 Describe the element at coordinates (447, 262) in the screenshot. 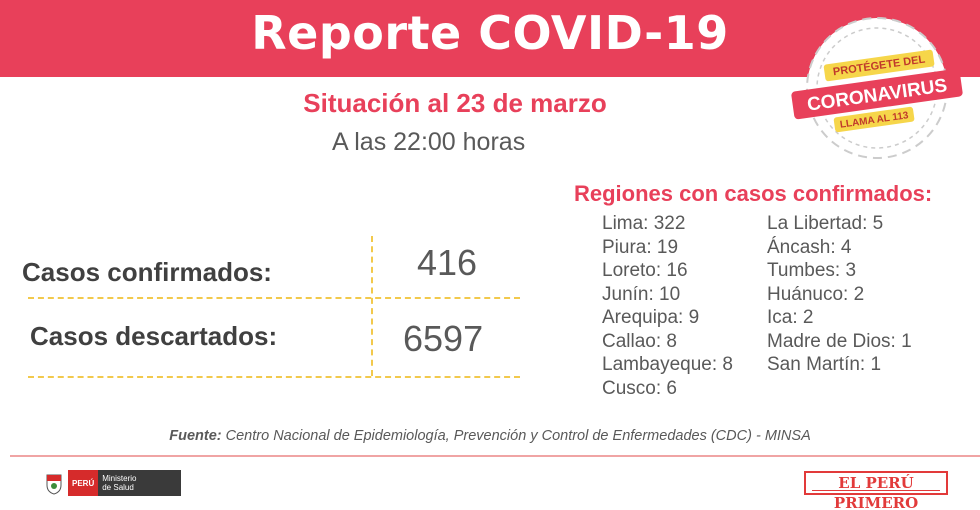

I see `confirmed-value: 416` at that location.